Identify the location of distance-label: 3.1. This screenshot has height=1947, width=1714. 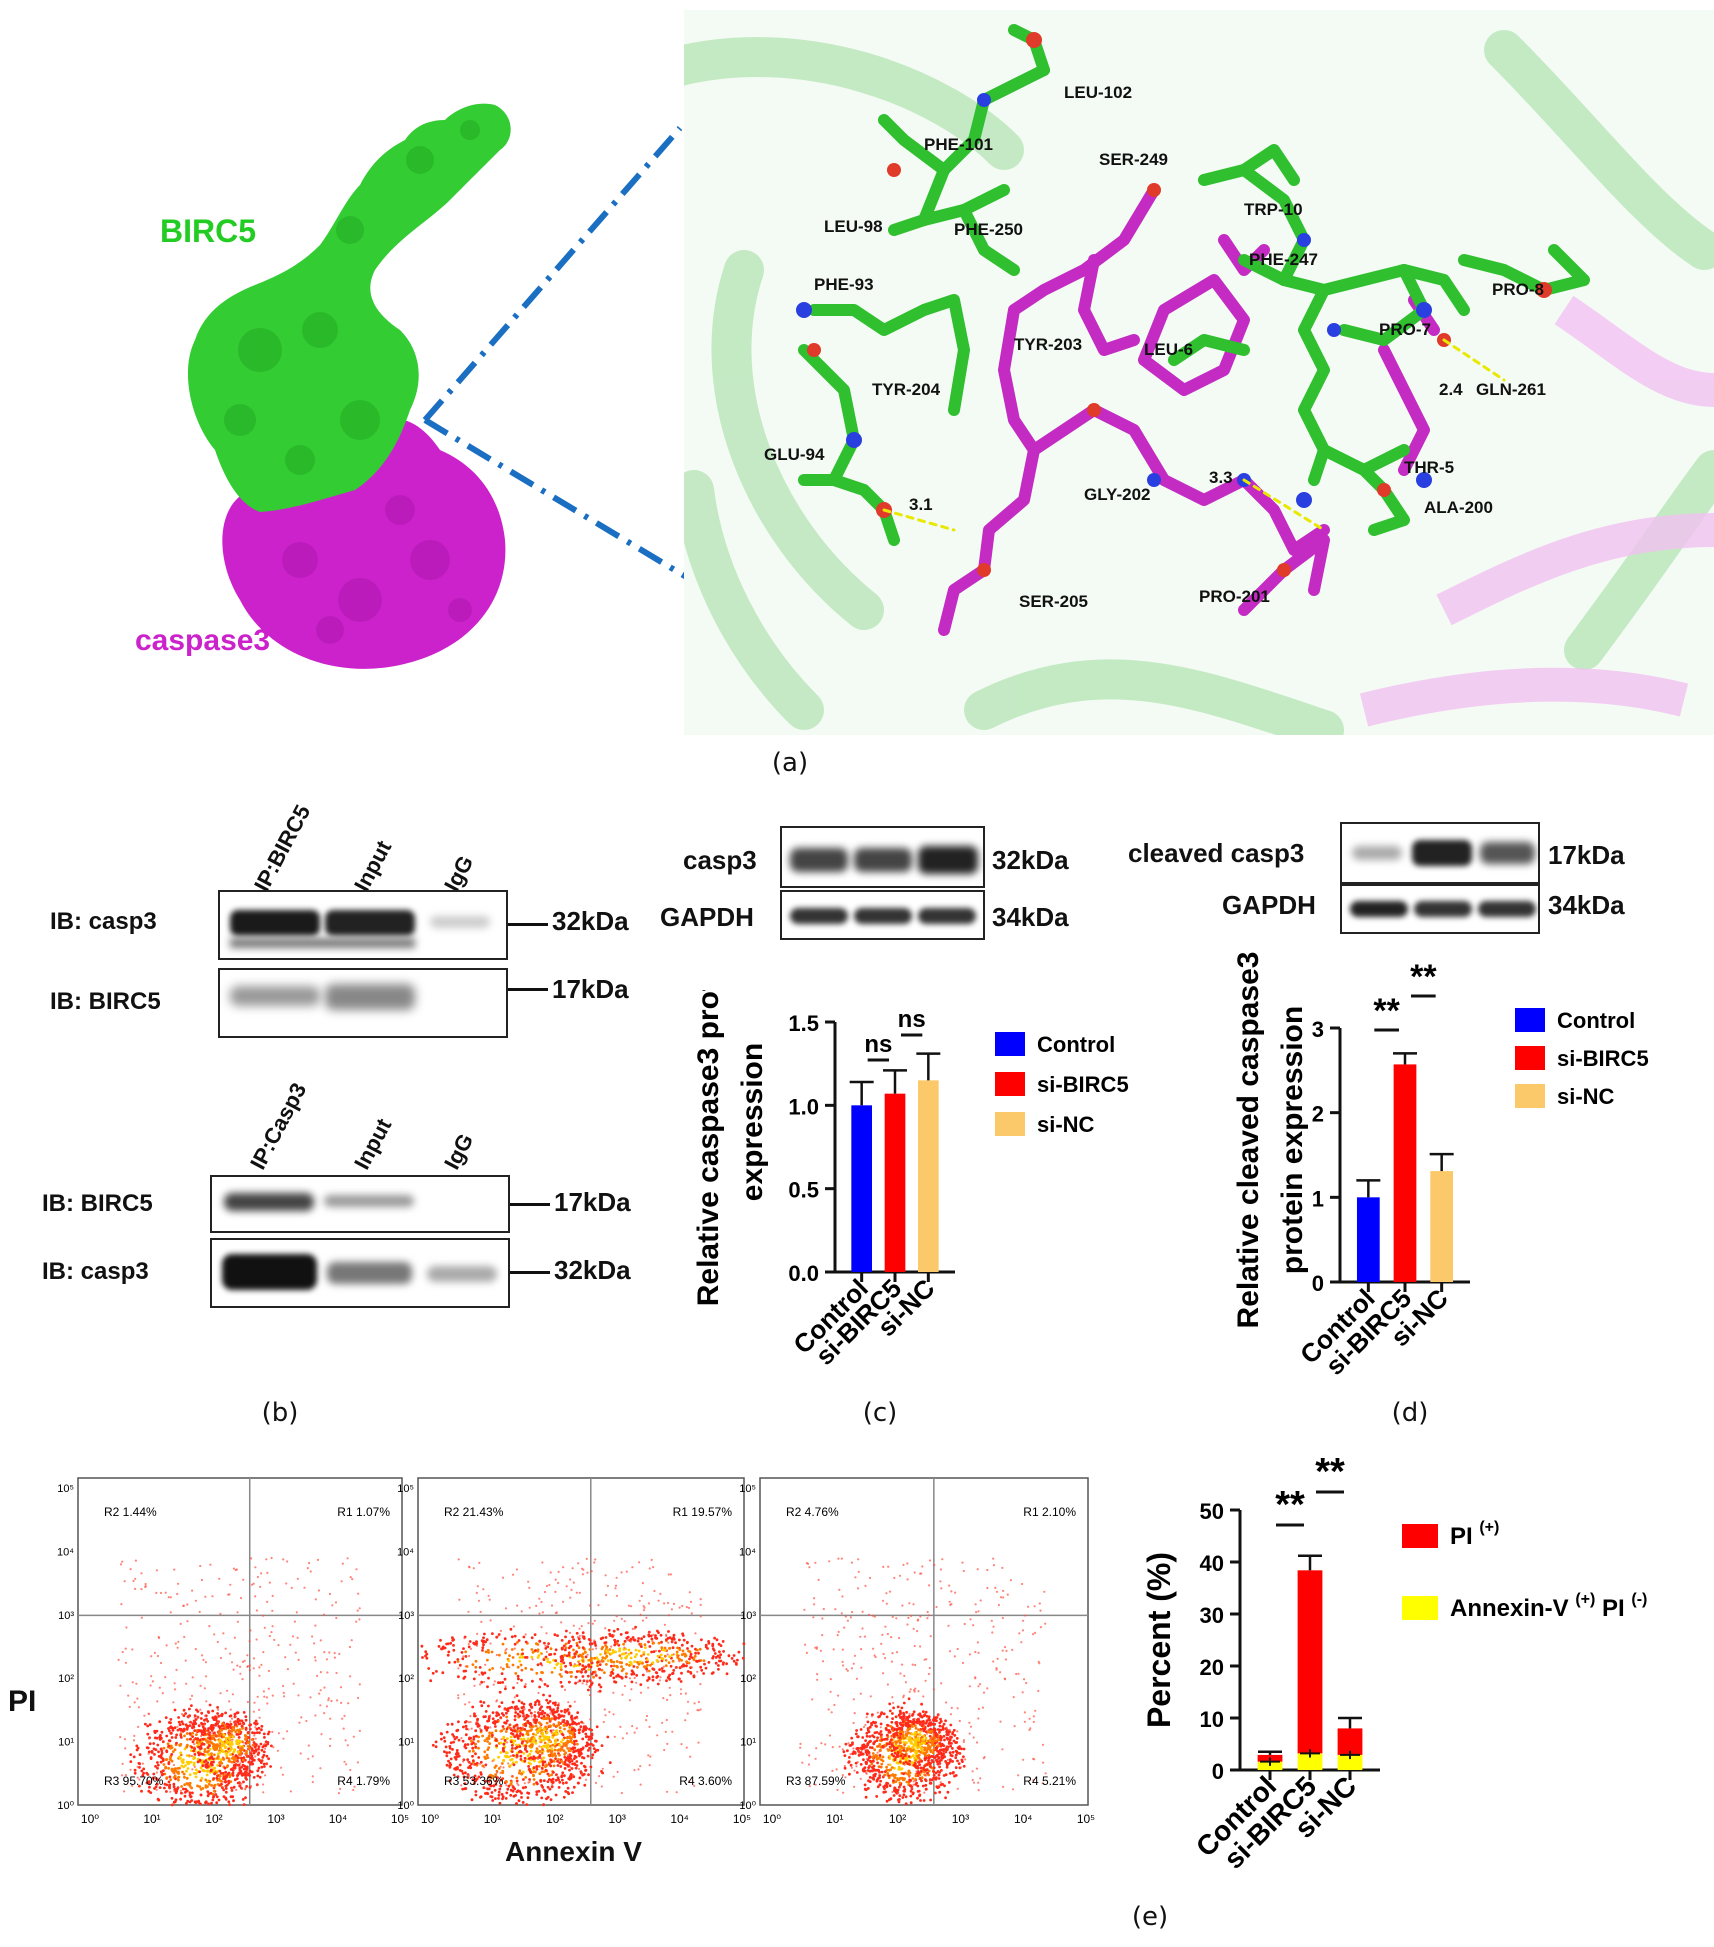
(921, 504).